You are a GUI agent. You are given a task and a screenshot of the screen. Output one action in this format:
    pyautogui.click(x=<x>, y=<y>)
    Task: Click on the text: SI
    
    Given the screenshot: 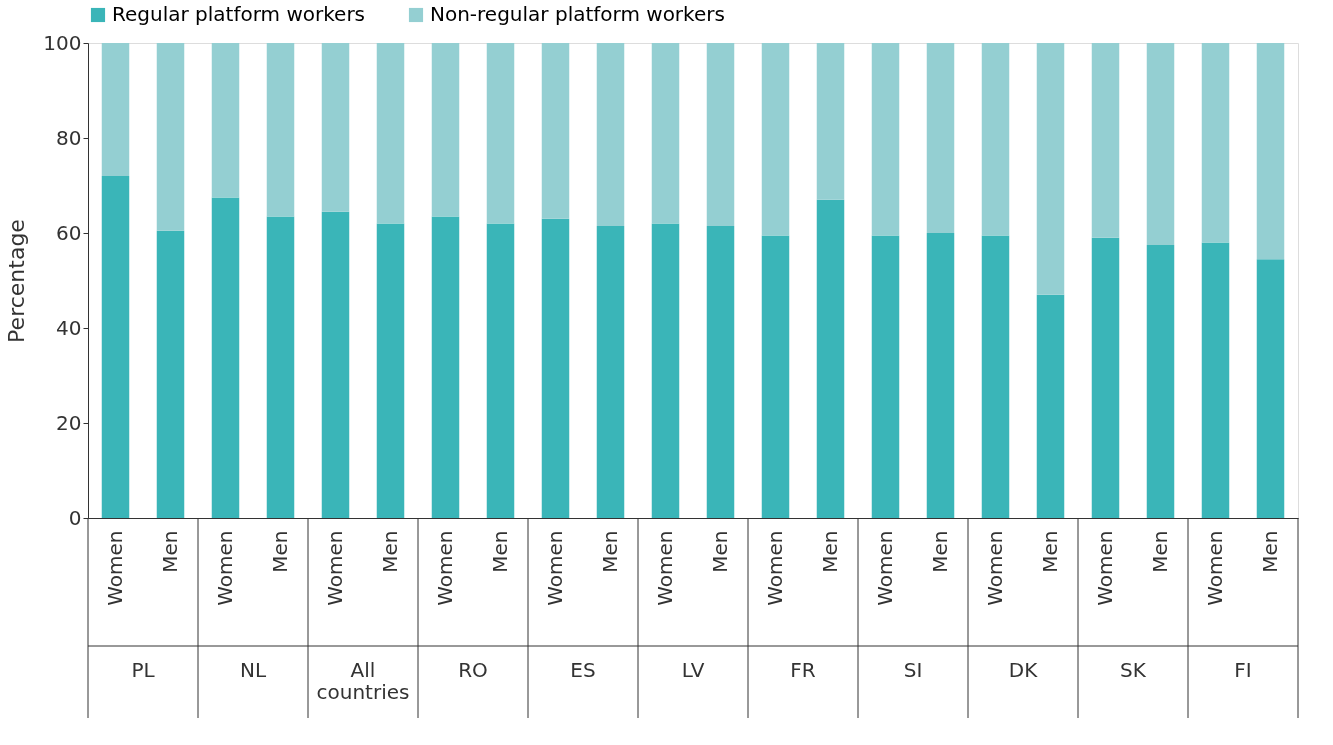 What is the action you would take?
    pyautogui.click(x=913, y=670)
    